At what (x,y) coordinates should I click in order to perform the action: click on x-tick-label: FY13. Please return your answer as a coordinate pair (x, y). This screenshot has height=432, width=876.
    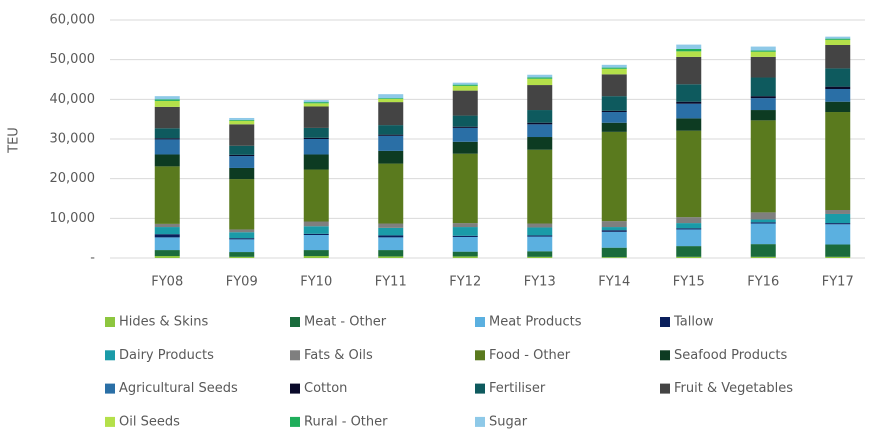
    Looking at the image, I should click on (540, 282).